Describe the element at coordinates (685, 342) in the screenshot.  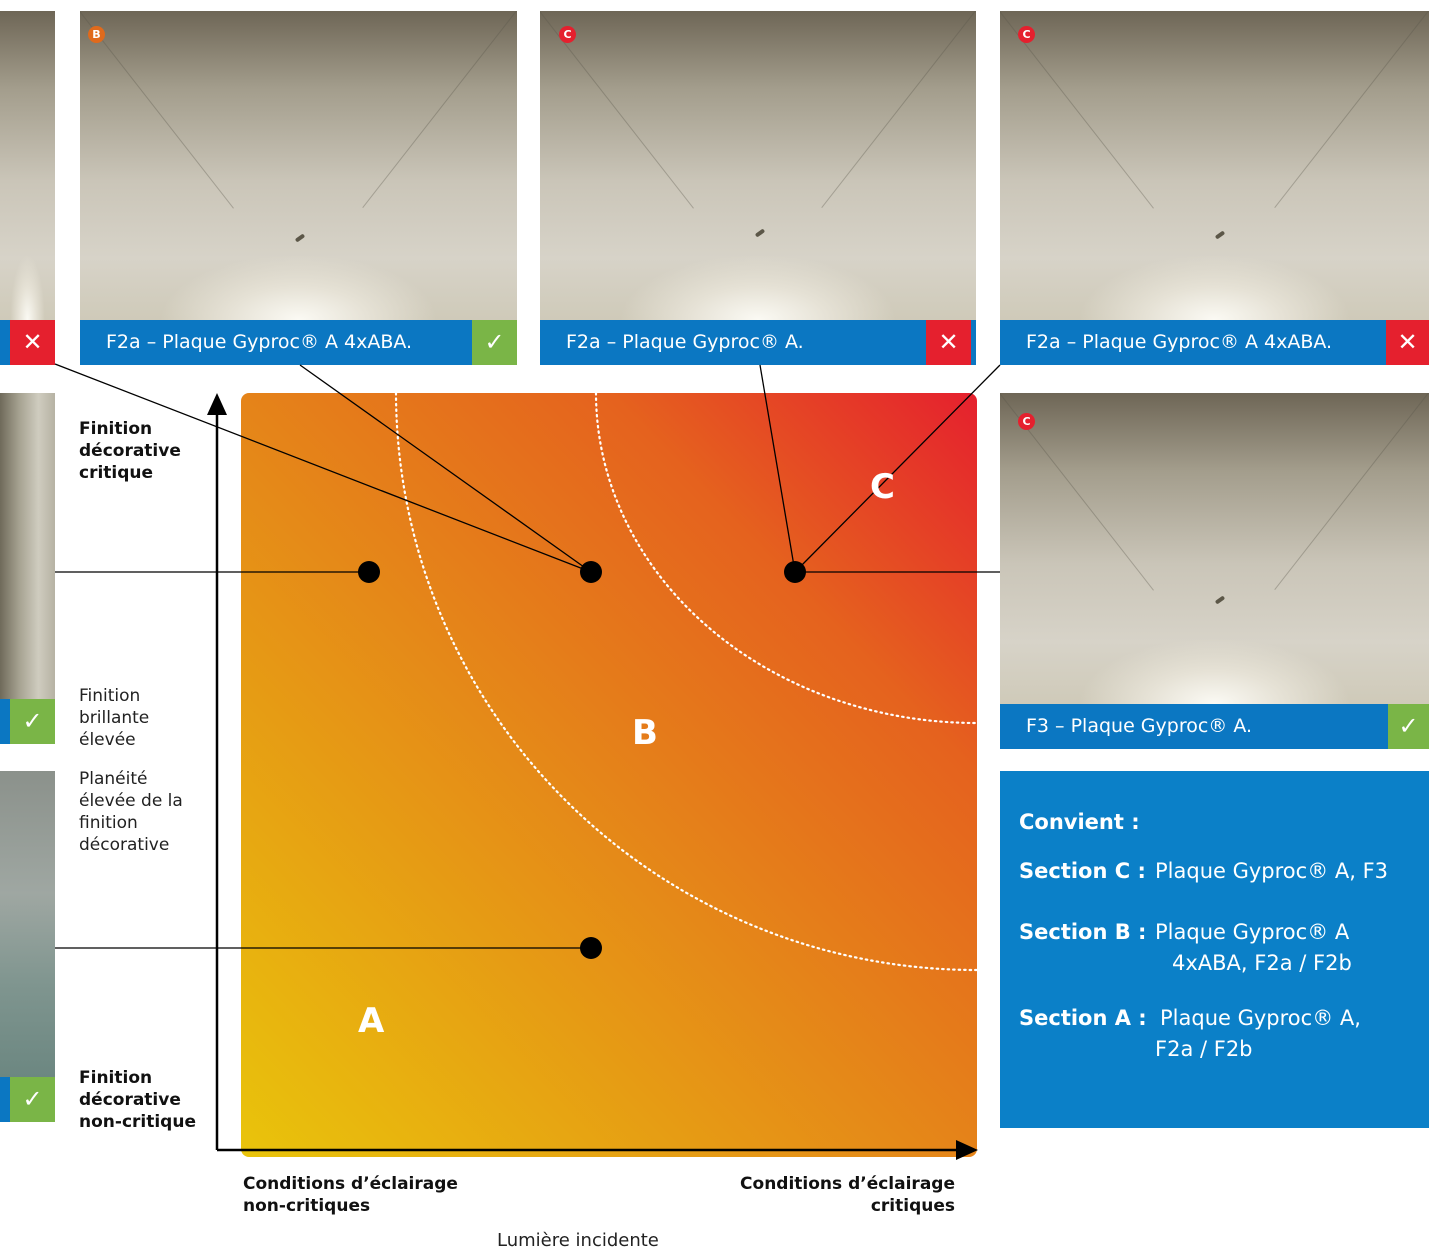
I see `caption-text: F2a – Plaque Gyproc® A.` at that location.